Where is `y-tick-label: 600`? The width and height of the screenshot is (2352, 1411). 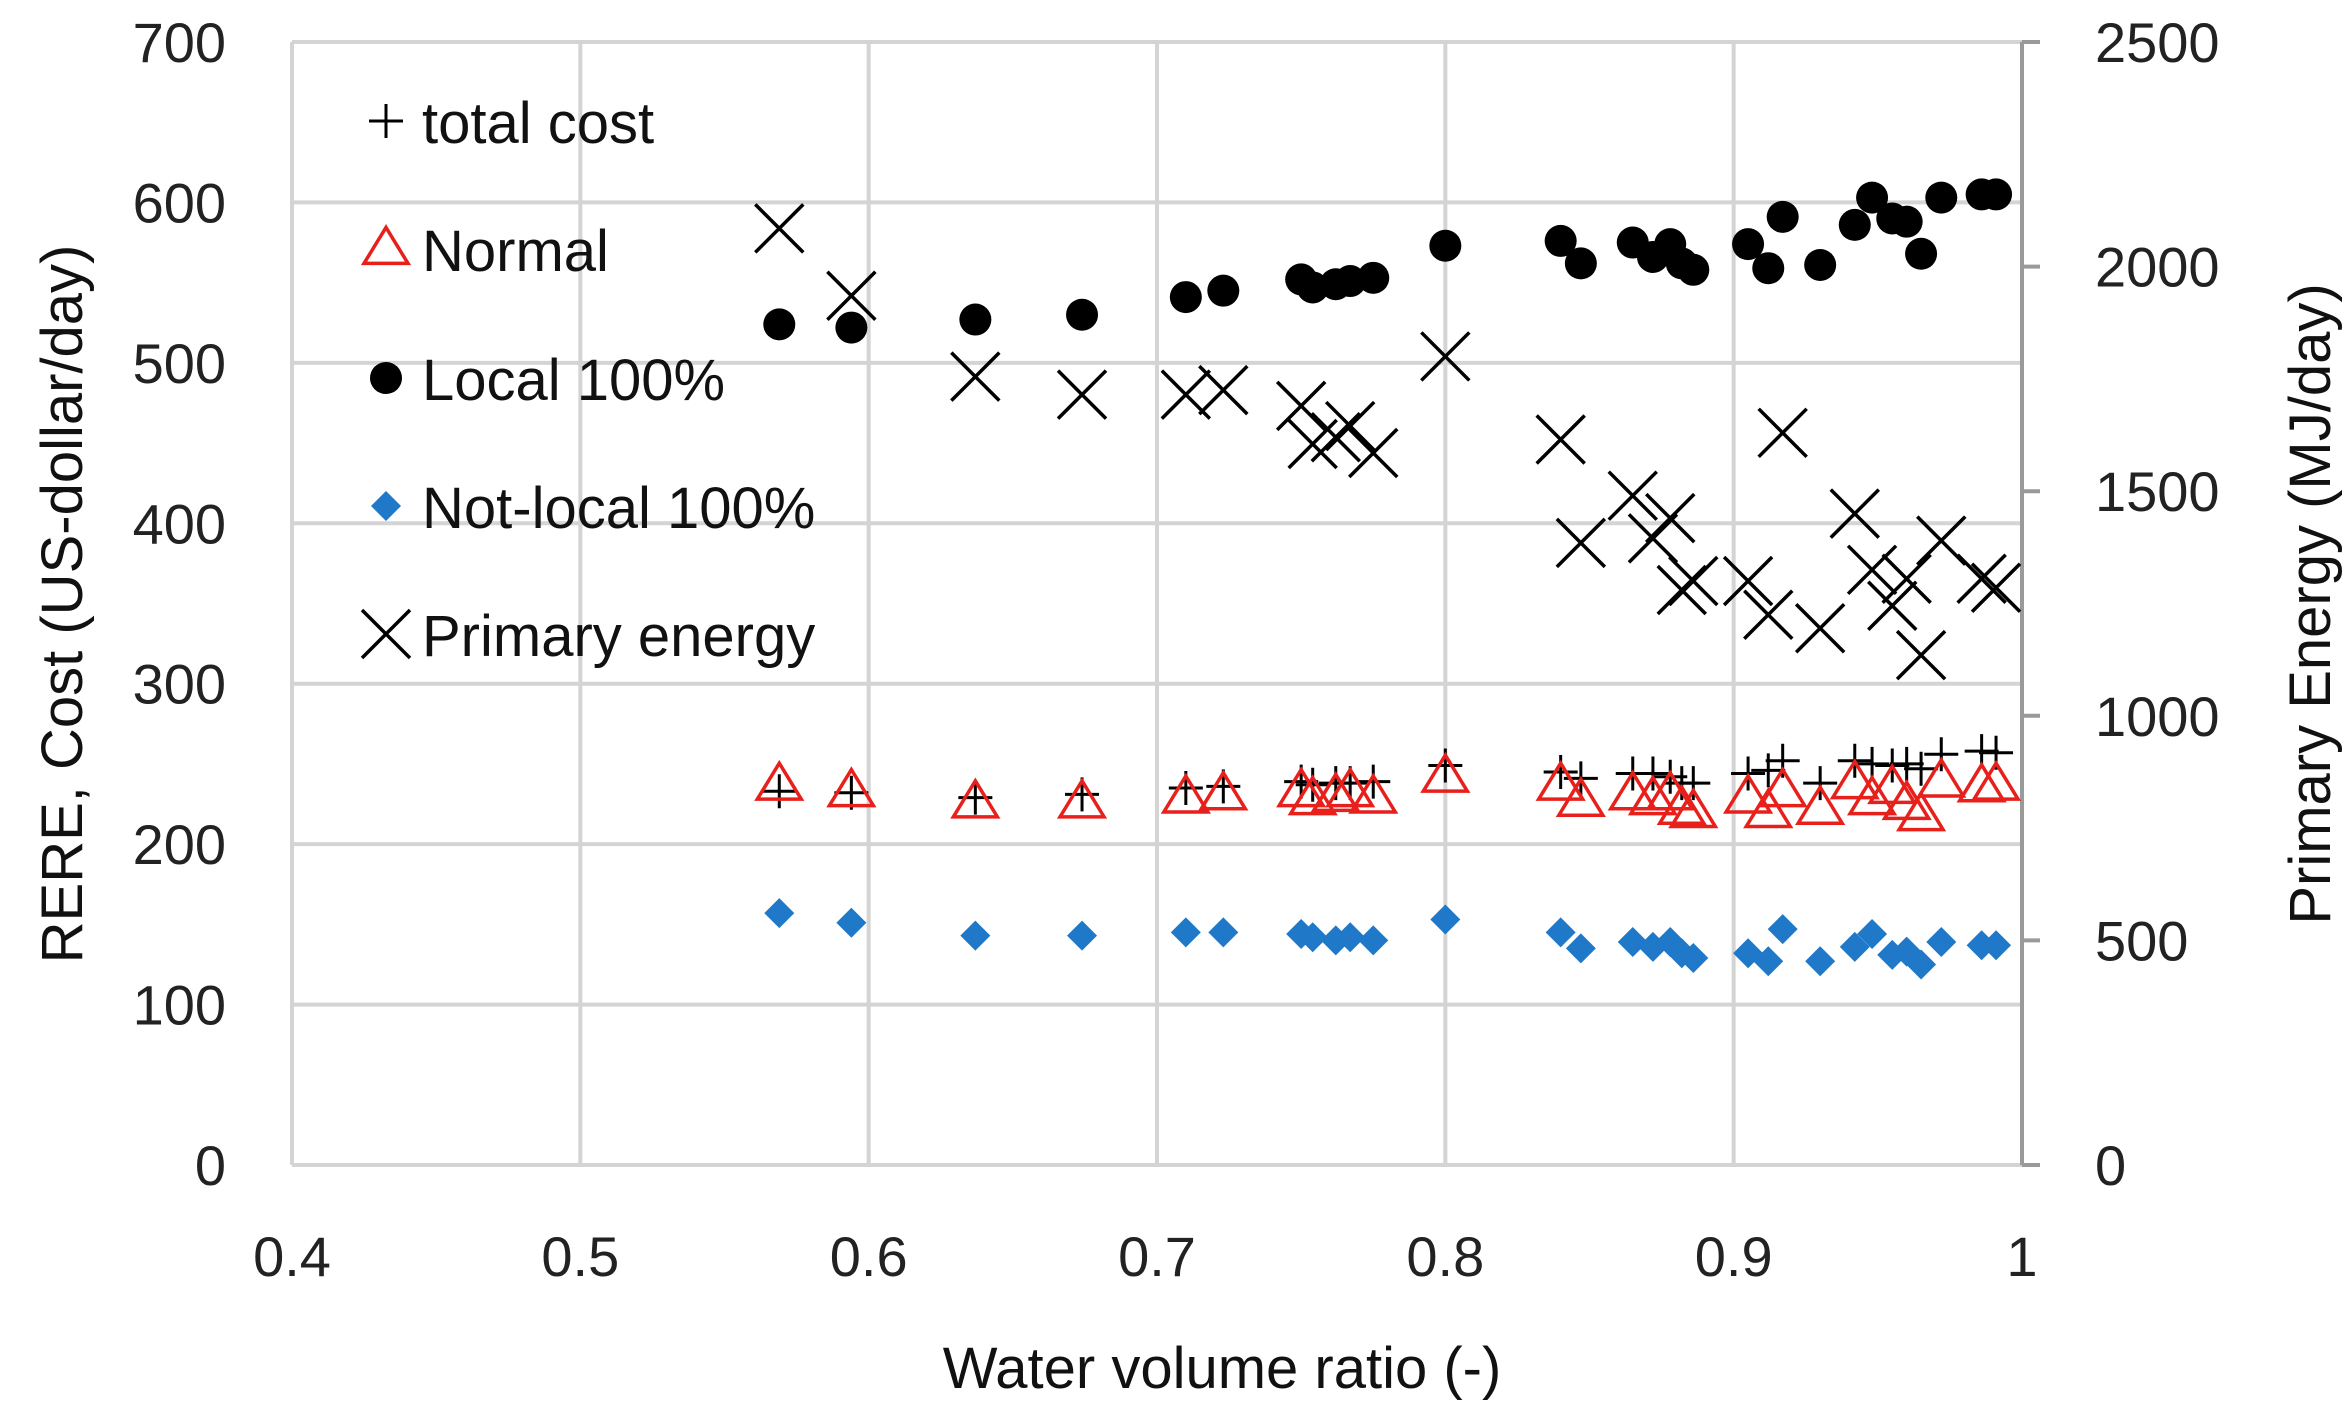 y-tick-label: 600 is located at coordinates (179, 202).